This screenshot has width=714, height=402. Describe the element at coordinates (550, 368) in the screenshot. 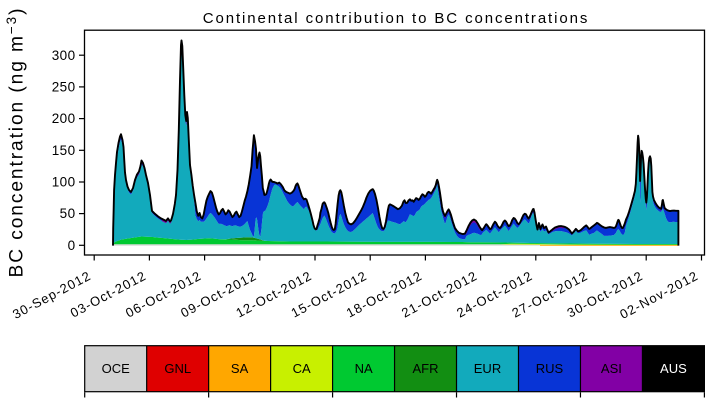

I see `svg-text: RUS` at that location.